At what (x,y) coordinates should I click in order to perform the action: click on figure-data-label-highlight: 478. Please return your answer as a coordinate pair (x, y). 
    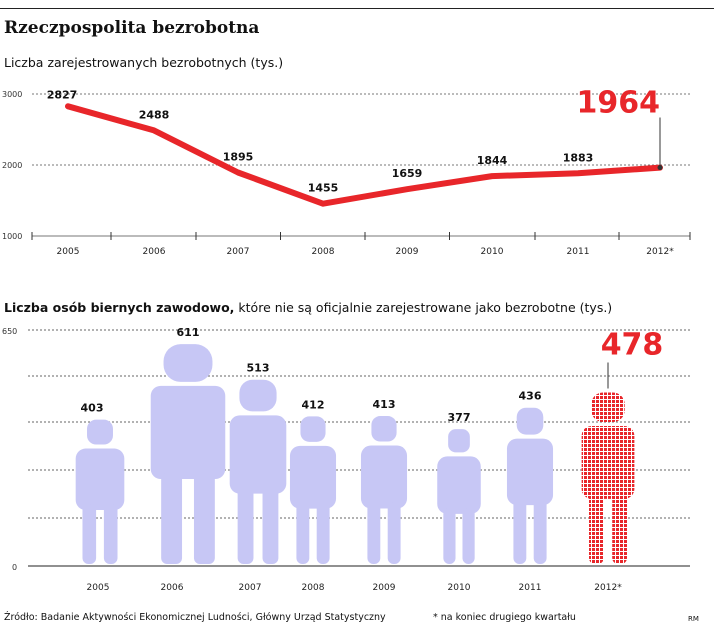
    Looking at the image, I should click on (632, 344).